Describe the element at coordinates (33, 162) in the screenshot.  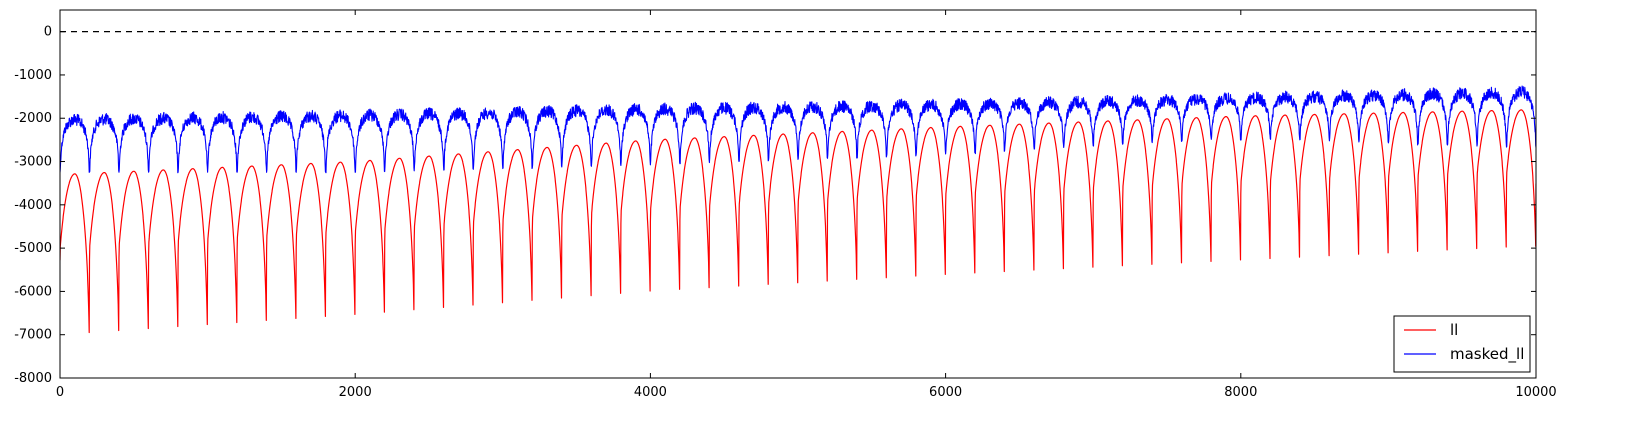
I see `y-tick-label: -3000` at that location.